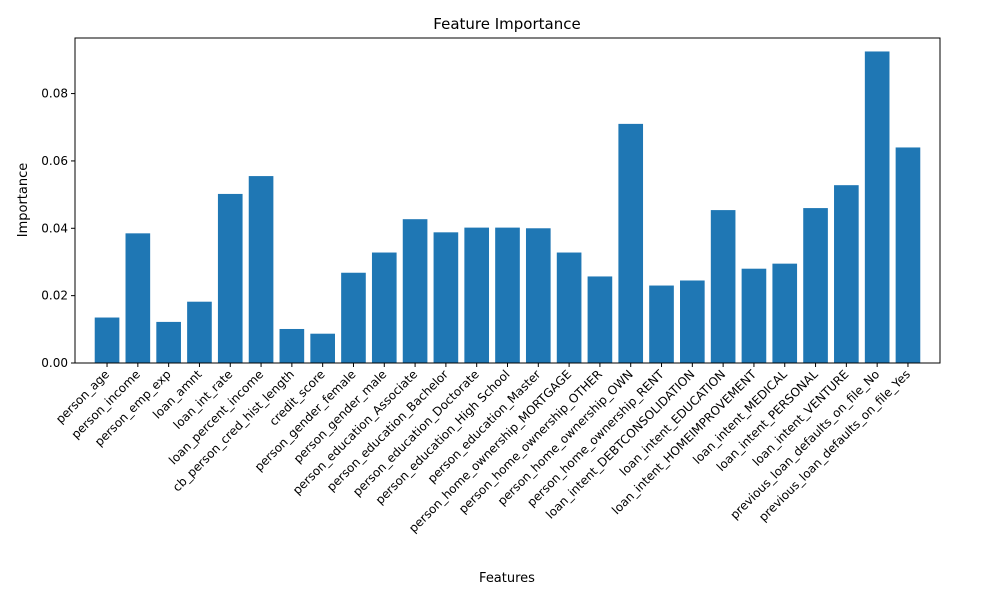  I want to click on x-axis-title: Features, so click(507, 578).